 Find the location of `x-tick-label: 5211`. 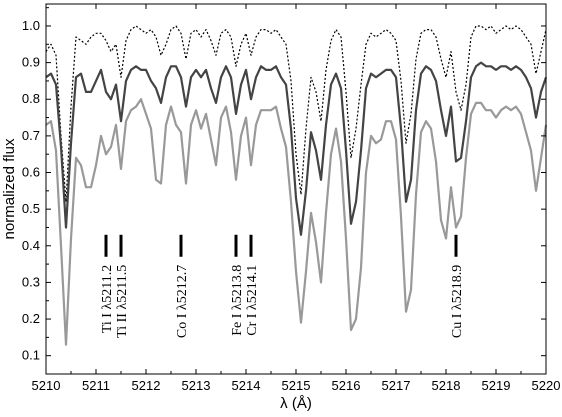

x-tick-label: 5211 is located at coordinates (96, 385).